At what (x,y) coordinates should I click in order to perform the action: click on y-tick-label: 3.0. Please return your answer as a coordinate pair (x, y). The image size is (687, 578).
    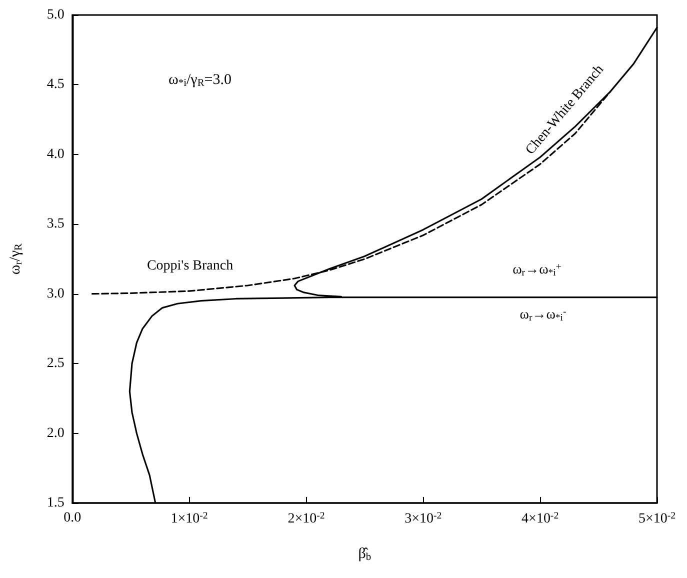
    Looking at the image, I should click on (55, 294).